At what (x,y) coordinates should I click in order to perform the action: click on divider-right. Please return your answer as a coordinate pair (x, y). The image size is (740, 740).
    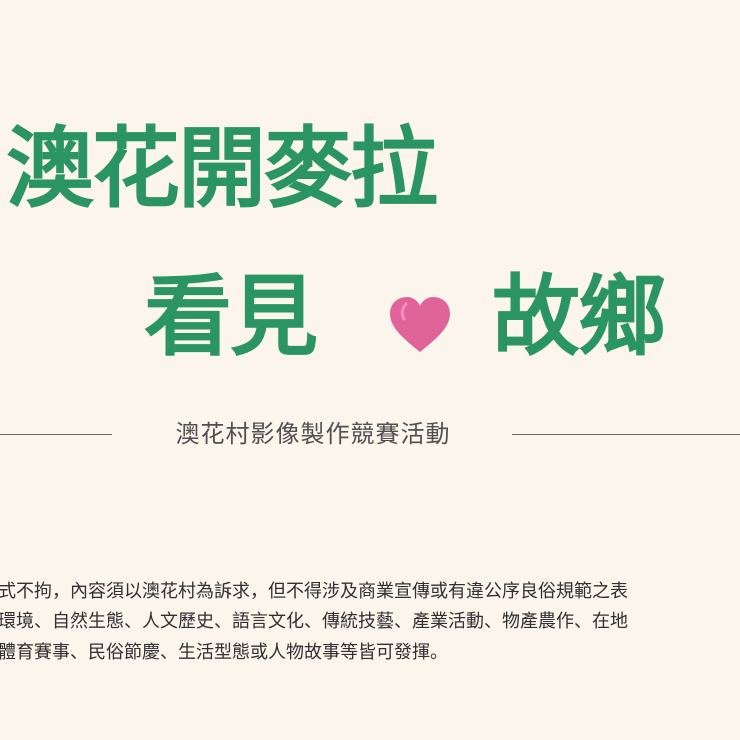
    Looking at the image, I should click on (626, 434).